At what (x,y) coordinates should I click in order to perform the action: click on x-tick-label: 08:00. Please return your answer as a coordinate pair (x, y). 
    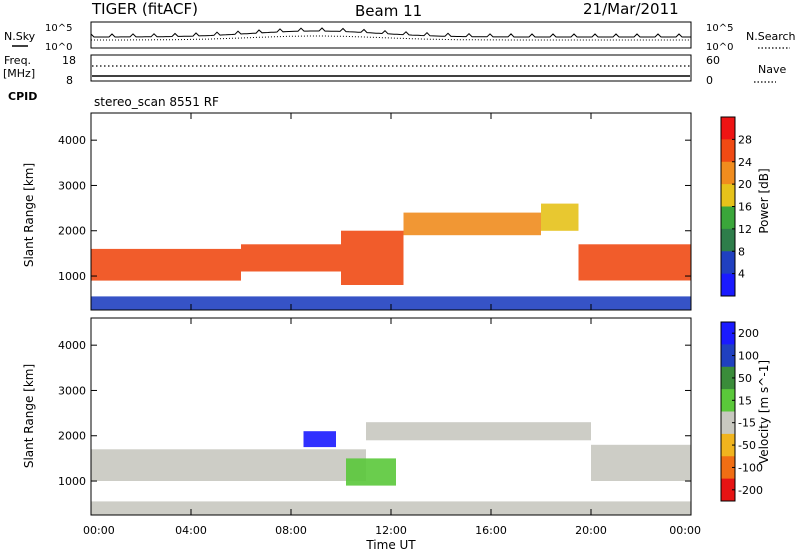
    Looking at the image, I should click on (291, 530).